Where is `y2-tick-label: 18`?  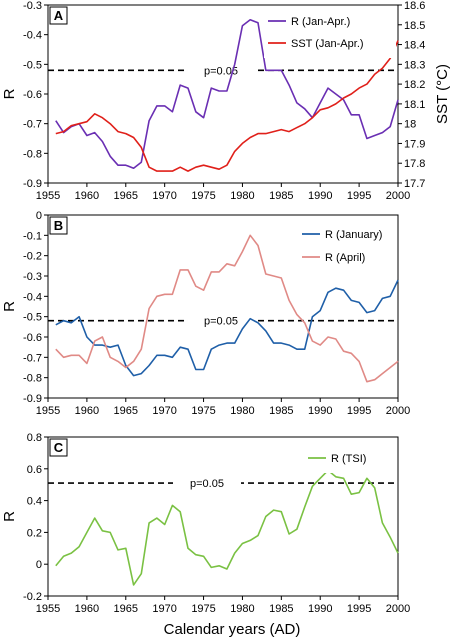 y2-tick-label: 18 is located at coordinates (410, 125).